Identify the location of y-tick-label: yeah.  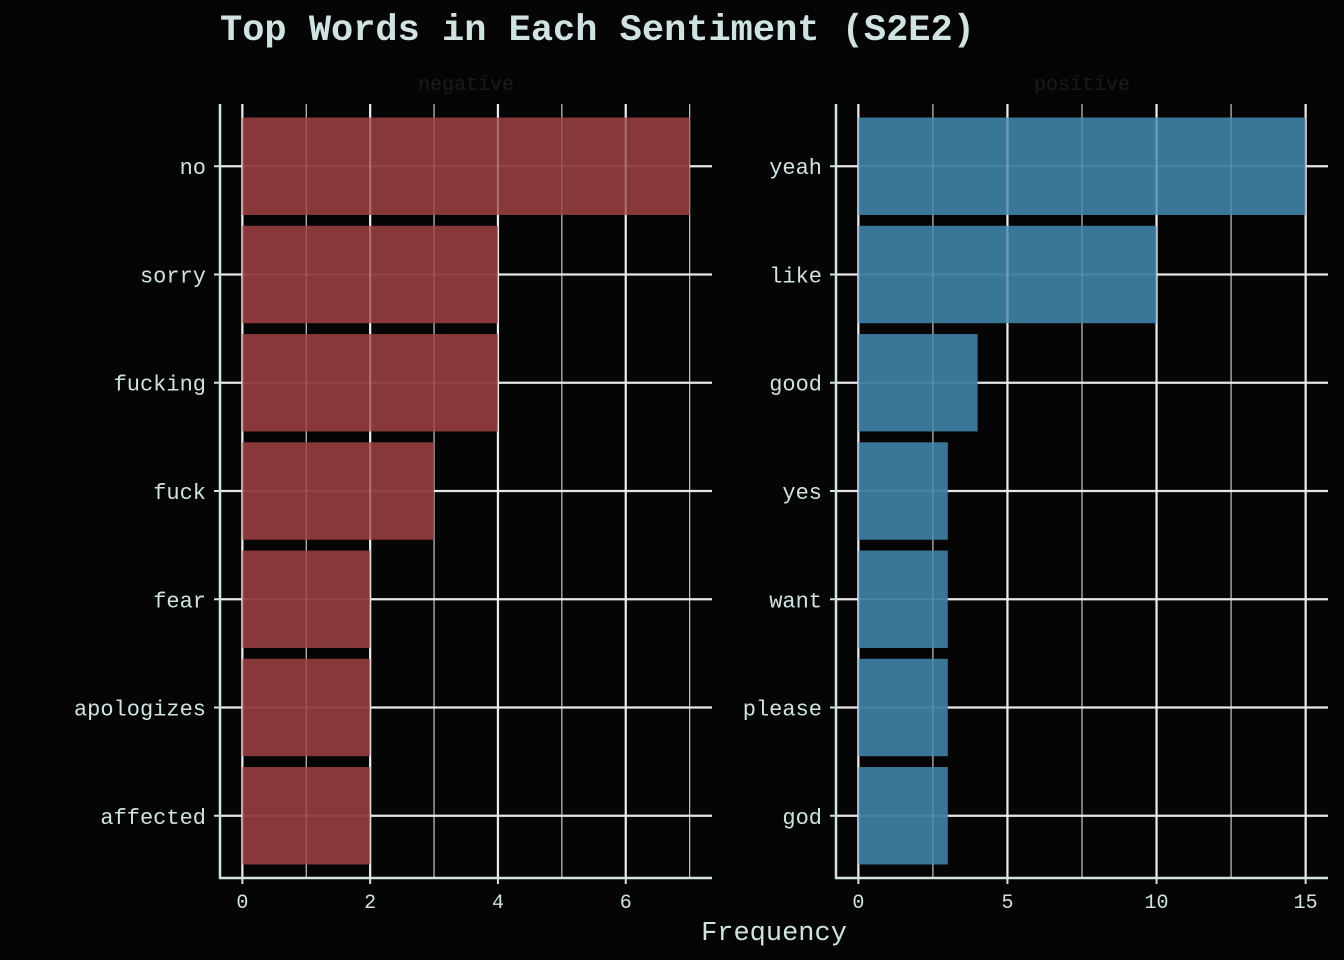
(795, 168).